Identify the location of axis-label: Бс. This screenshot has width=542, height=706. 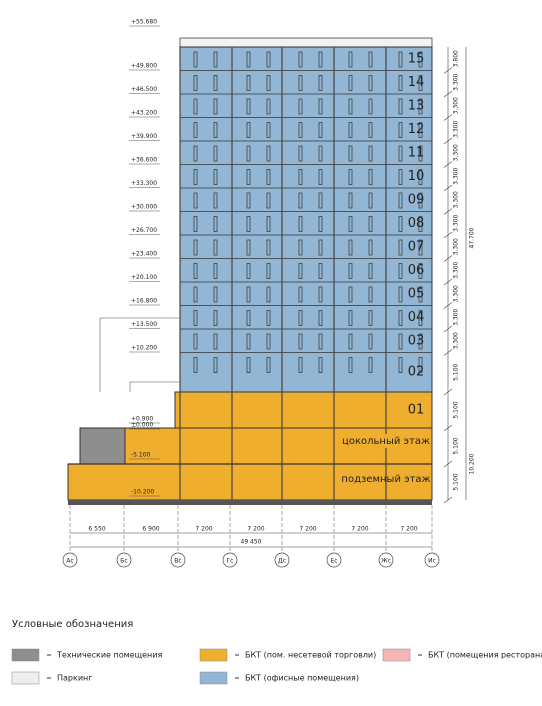
(123, 561).